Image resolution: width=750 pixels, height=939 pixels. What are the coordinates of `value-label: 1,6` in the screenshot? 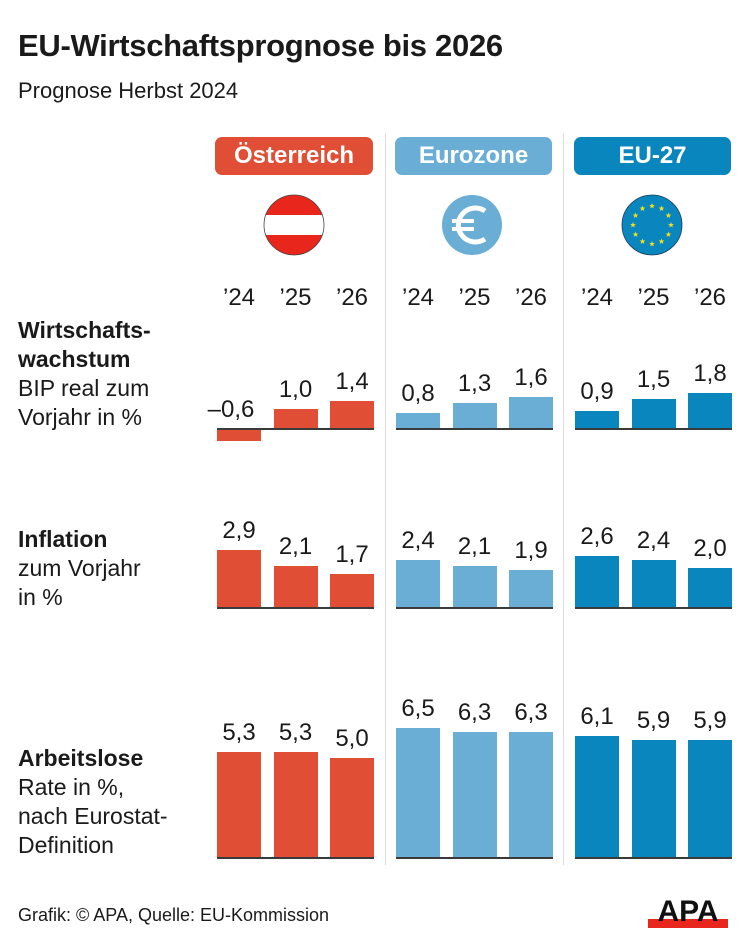 It's located at (531, 377).